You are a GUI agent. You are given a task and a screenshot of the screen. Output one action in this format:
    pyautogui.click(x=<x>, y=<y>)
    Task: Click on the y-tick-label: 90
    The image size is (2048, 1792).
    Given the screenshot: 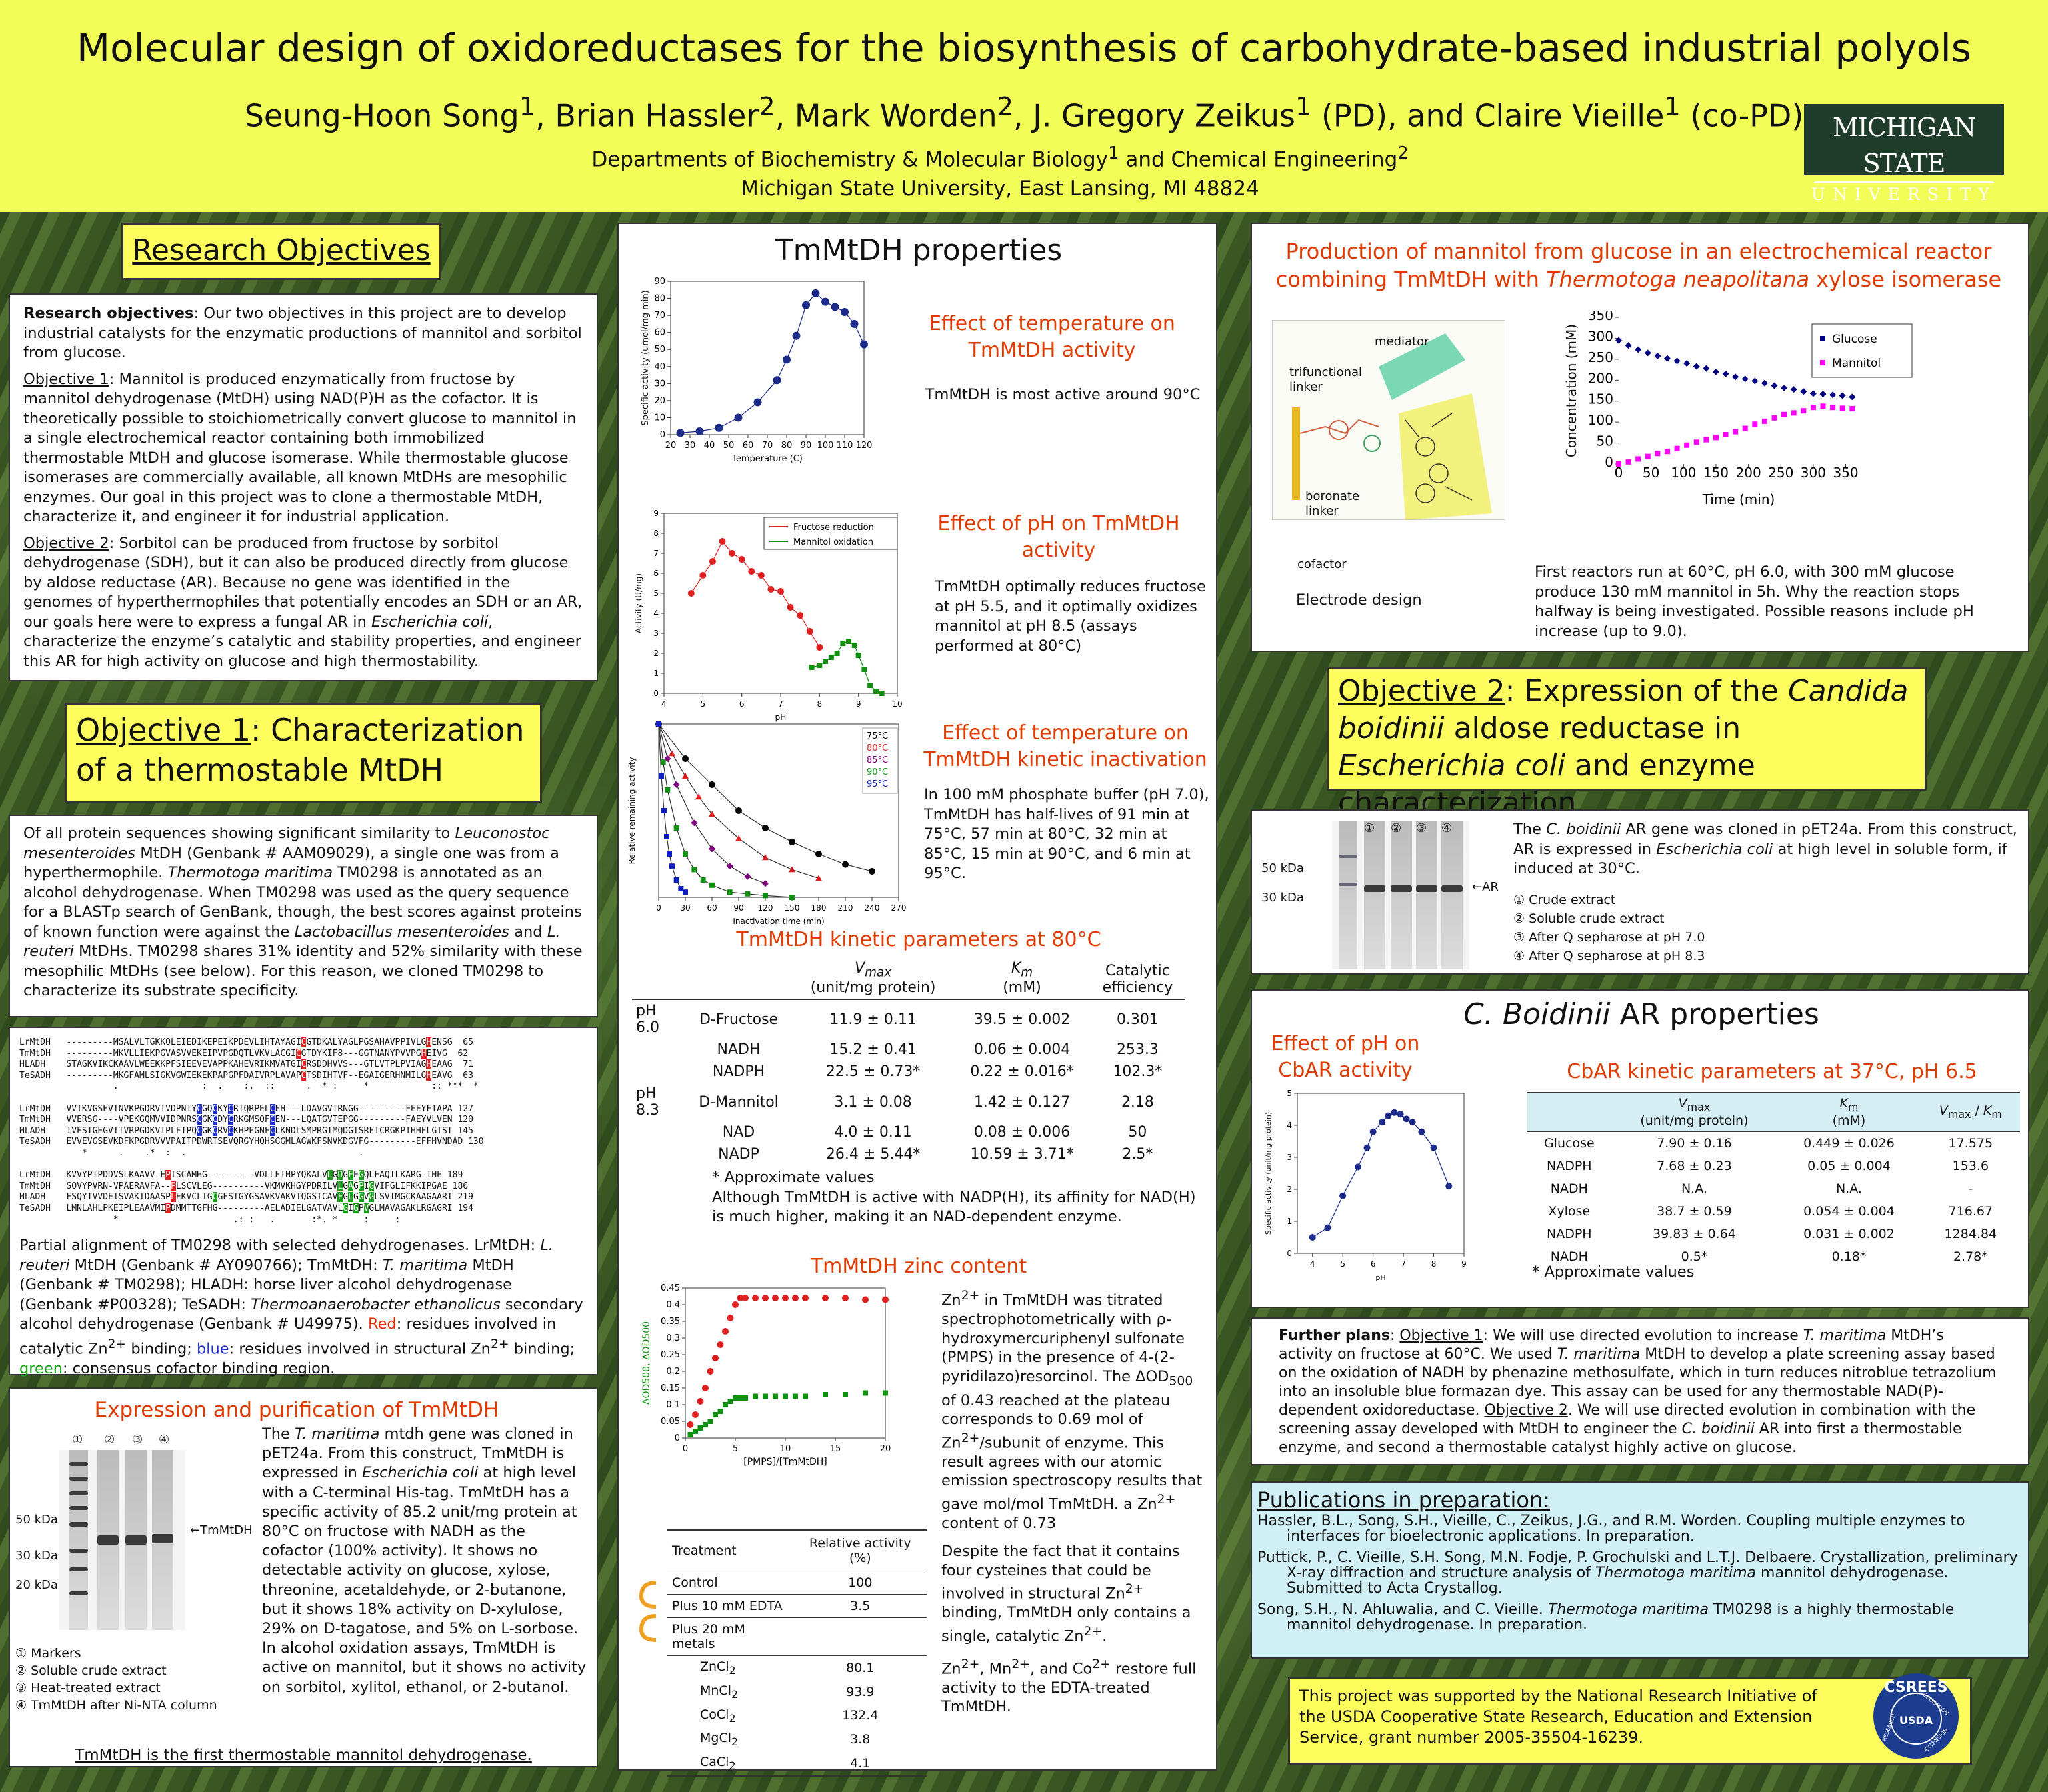 What is the action you would take?
    pyautogui.click(x=659, y=282)
    